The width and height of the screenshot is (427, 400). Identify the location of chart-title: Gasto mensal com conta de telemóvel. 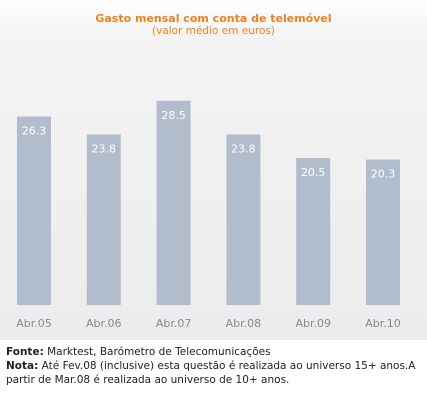
(213, 18).